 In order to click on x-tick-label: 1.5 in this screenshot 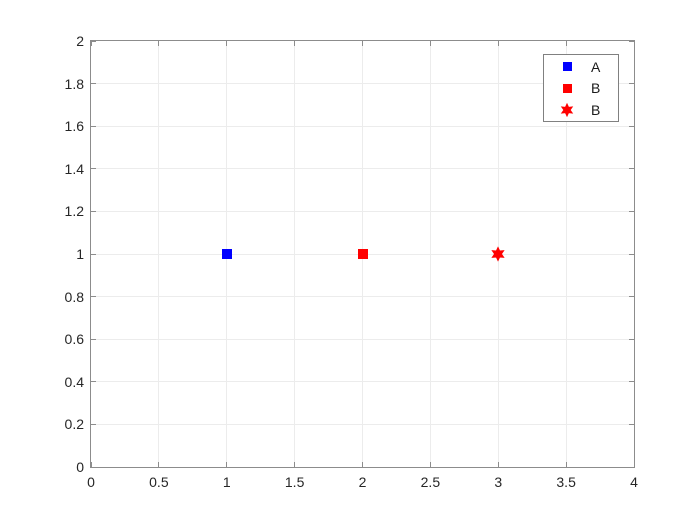, I will do `click(294, 482)`.